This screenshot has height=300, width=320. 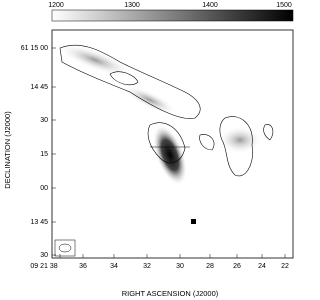 I want to click on y-tick-label: 15, so click(x=44, y=154).